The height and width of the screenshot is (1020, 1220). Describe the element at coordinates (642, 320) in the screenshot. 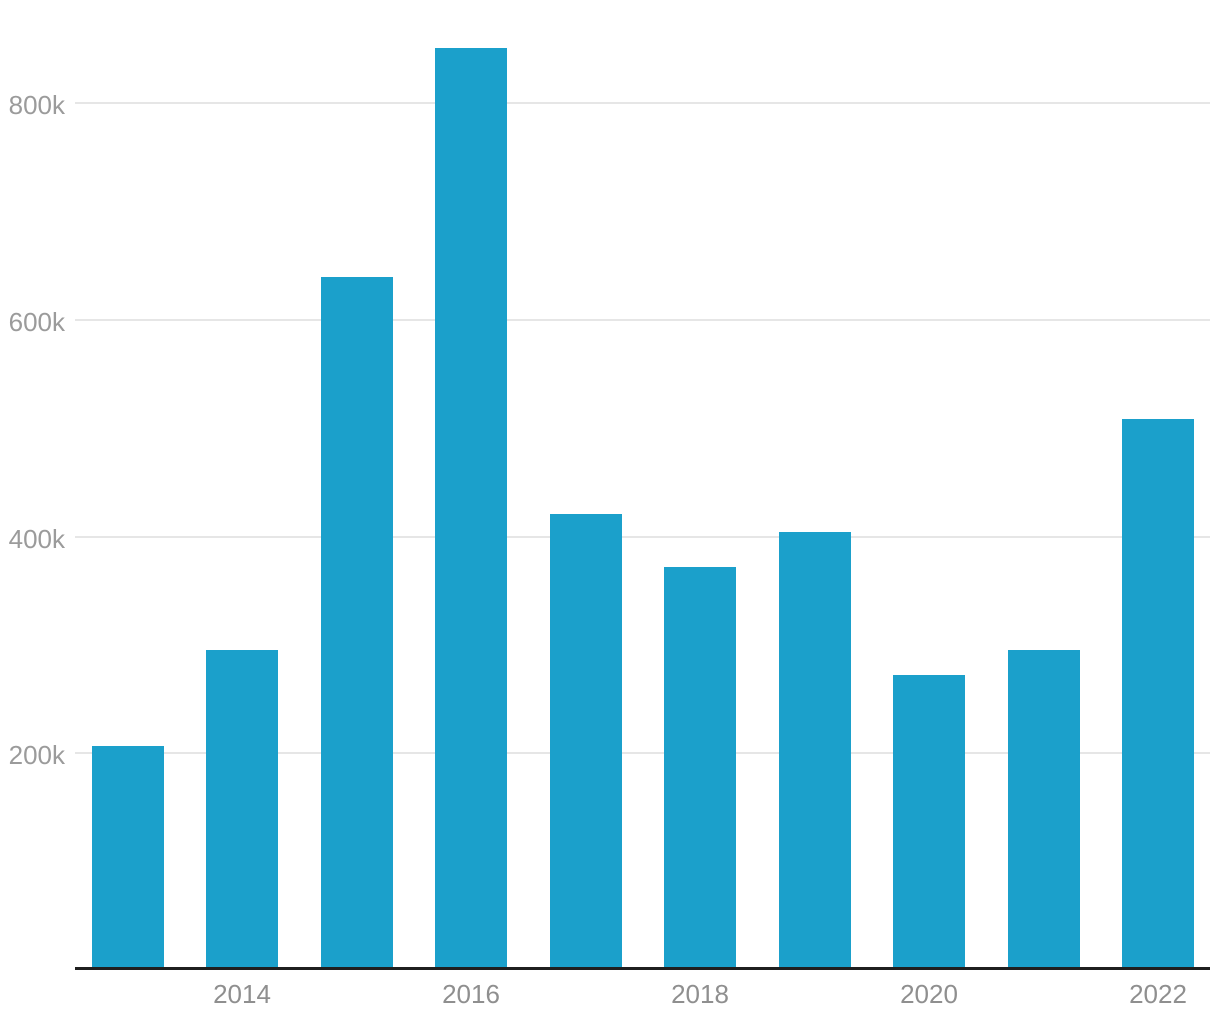

I see `gridline-600k` at that location.